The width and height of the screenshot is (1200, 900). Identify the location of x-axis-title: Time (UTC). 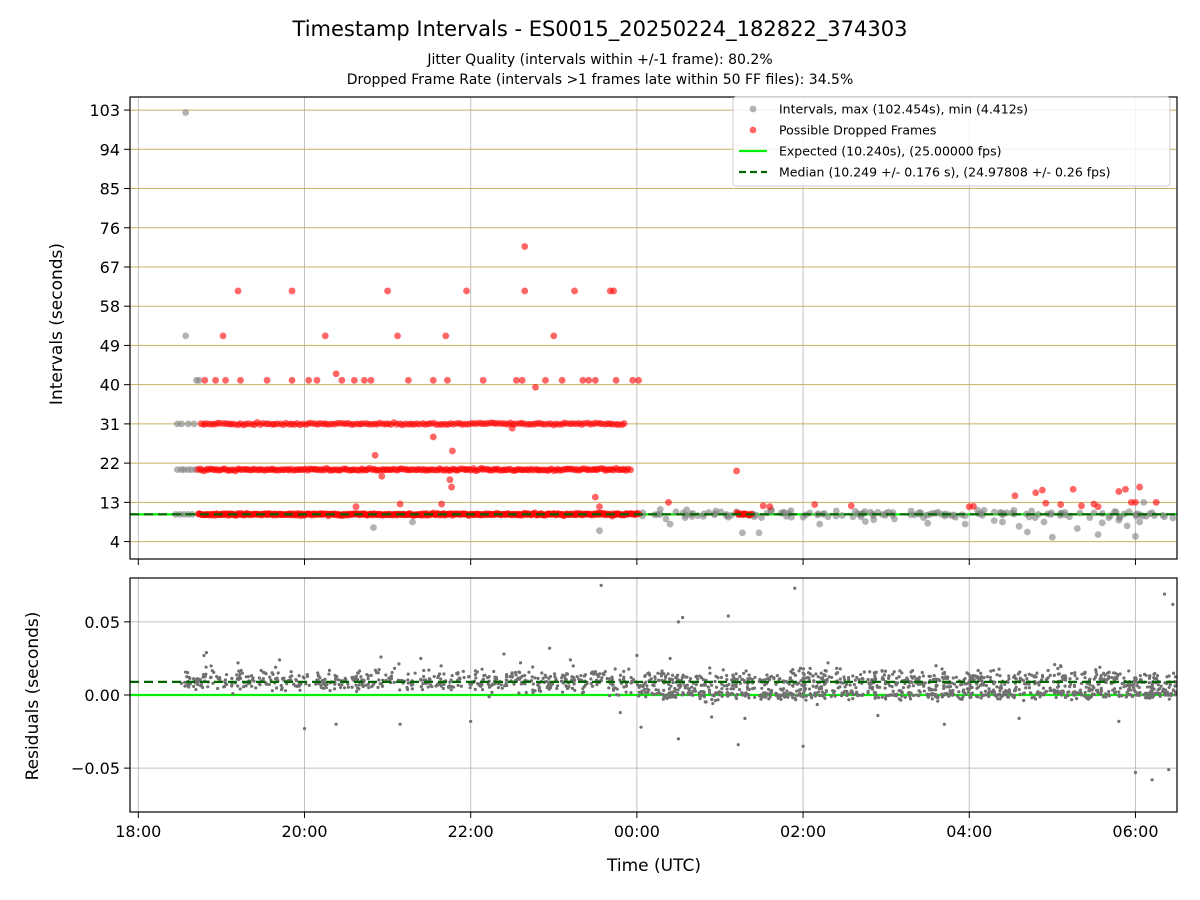
(653, 866).